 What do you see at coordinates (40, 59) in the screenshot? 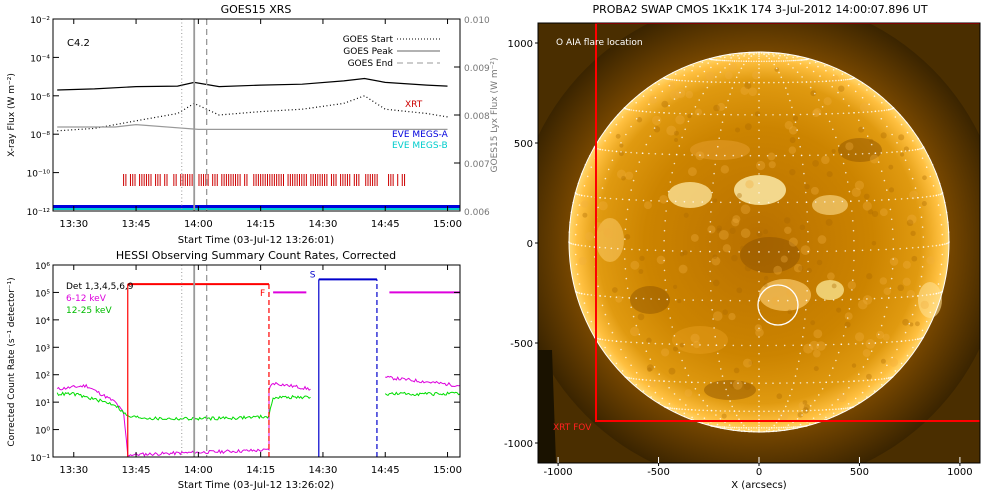
I see `goes-ytick-label: 10⁻⁴` at bounding box center [40, 59].